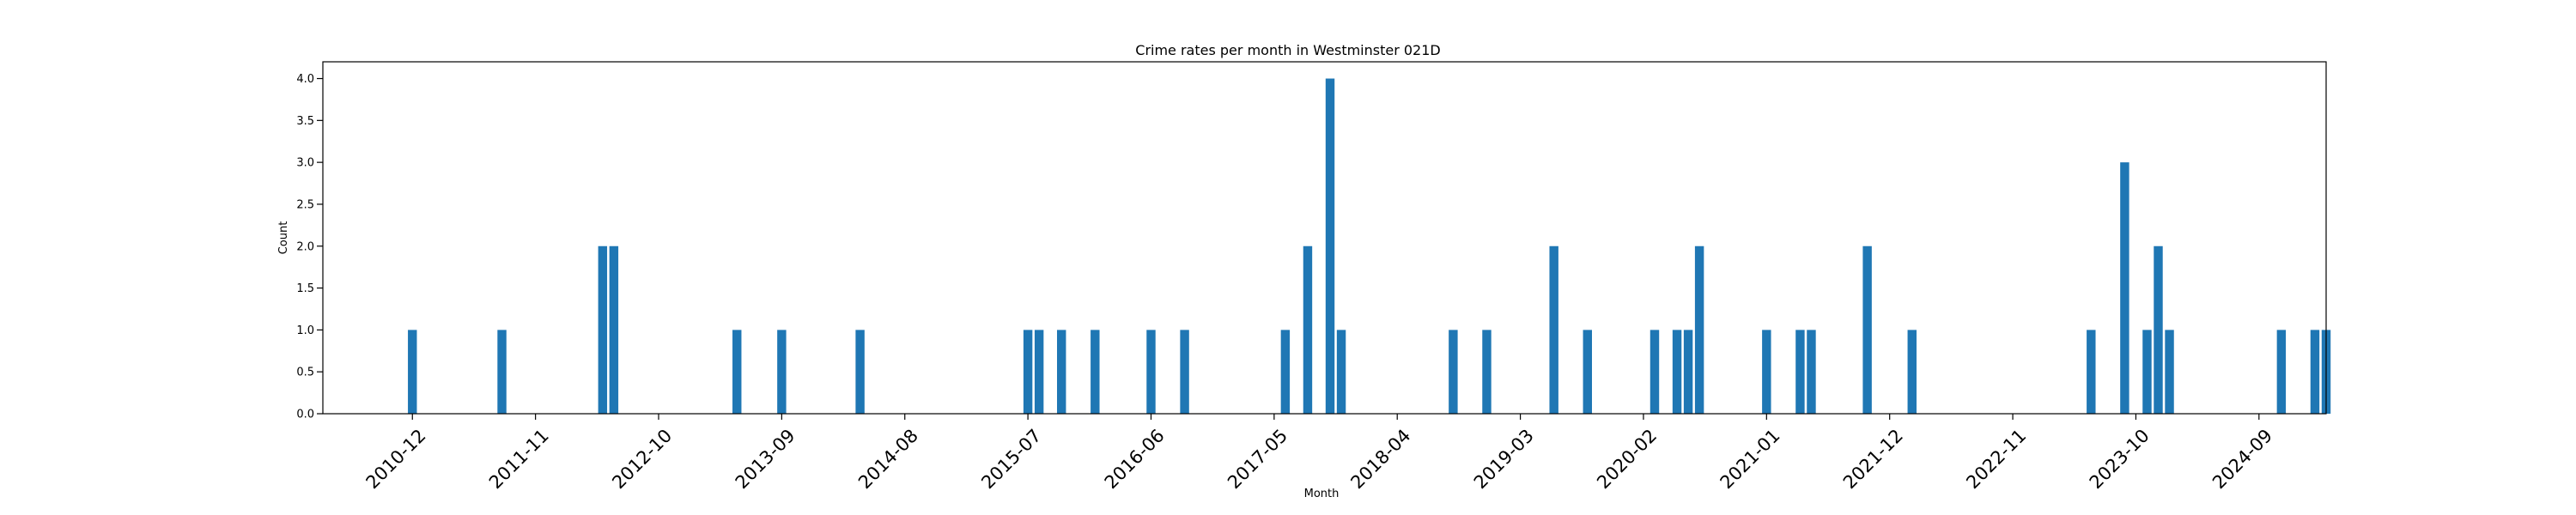 The image size is (2576, 515). Describe the element at coordinates (283, 238) in the screenshot. I see `y-axis-label: Count` at that location.